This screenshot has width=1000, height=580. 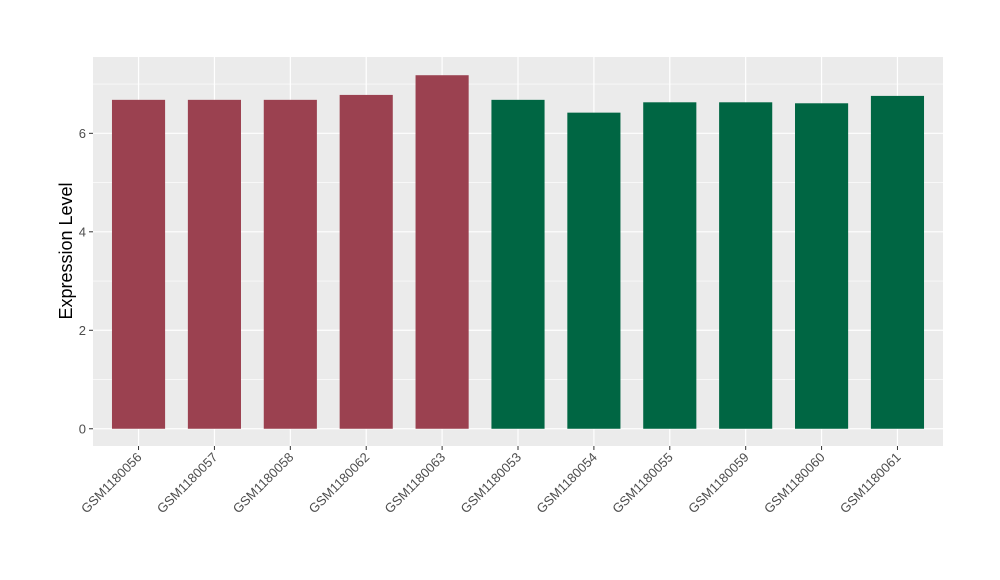 What do you see at coordinates (794, 483) in the screenshot?
I see `x-tick-label: GSM1180060` at bounding box center [794, 483].